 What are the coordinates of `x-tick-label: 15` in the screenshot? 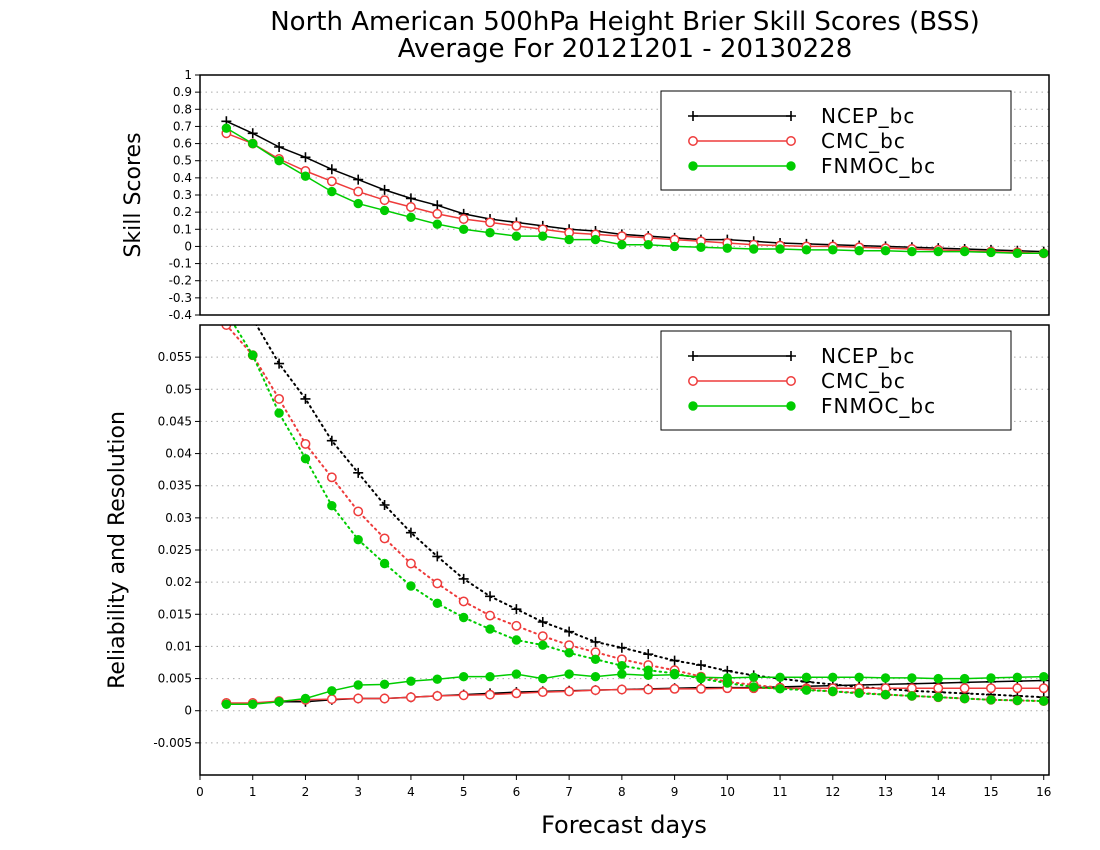 It's located at (990, 792).